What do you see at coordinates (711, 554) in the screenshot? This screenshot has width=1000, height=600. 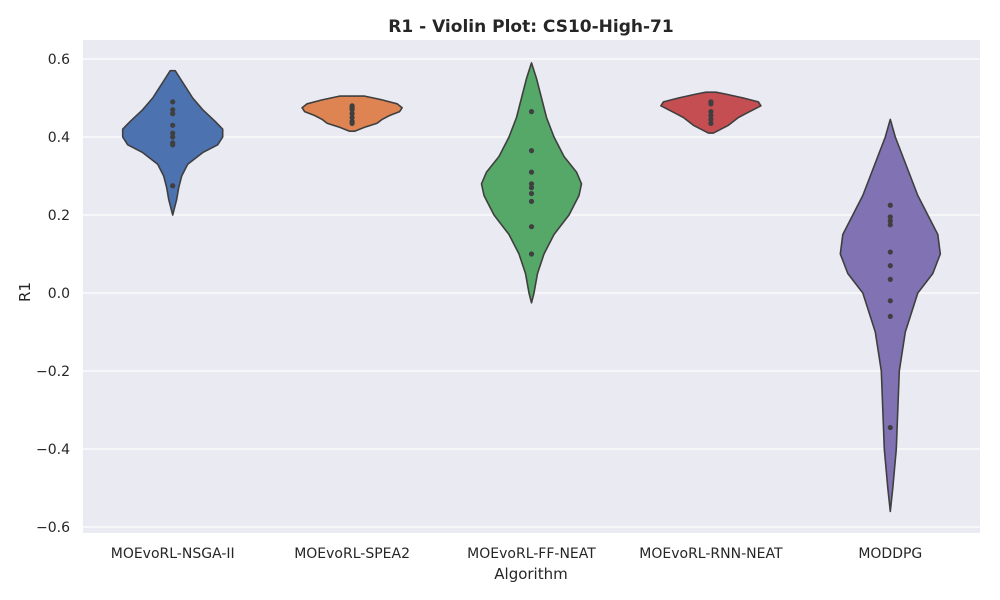 I see `x-tick-label: MOEvoRL-RNN-NEAT` at bounding box center [711, 554].